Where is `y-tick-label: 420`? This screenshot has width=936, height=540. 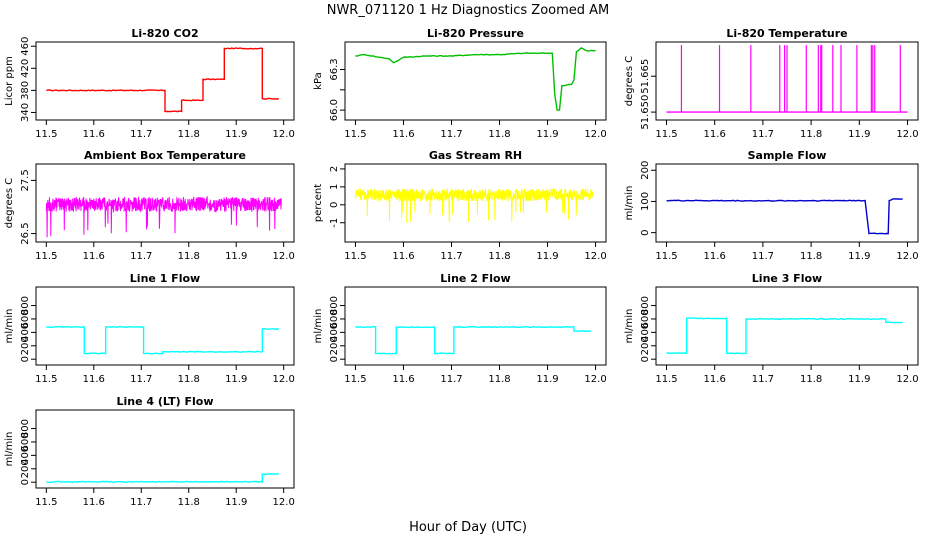
y-tick-label: 420 is located at coordinates (25, 68).